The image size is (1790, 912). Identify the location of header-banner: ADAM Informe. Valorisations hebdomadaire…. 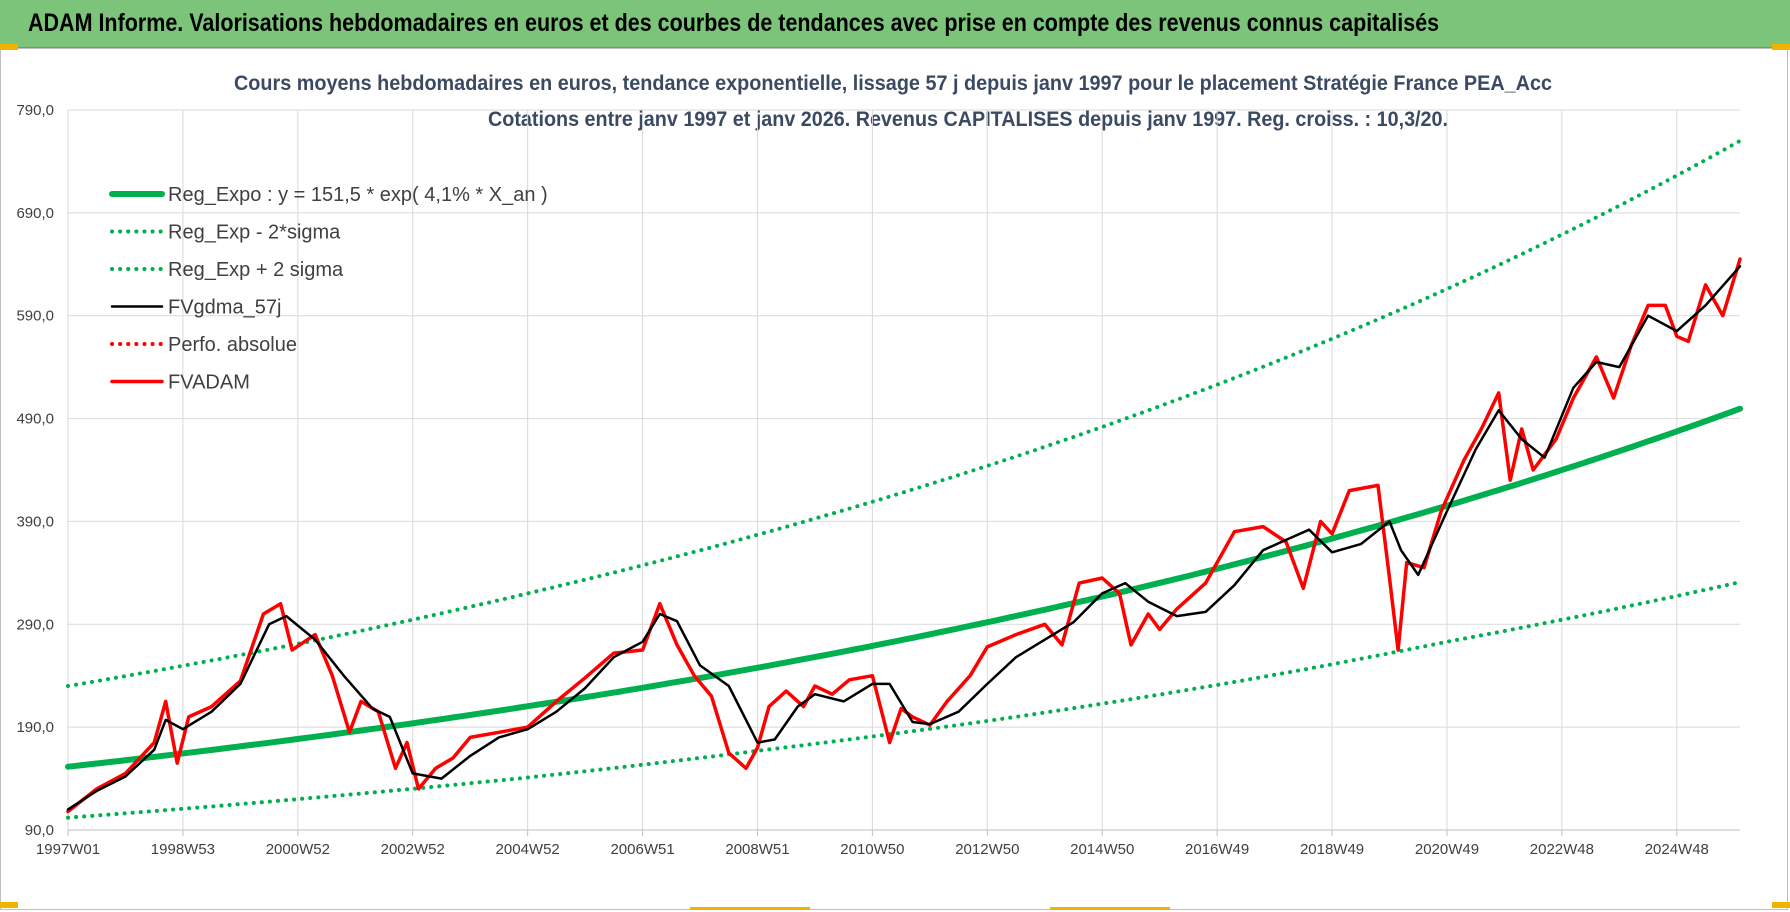
(895, 24).